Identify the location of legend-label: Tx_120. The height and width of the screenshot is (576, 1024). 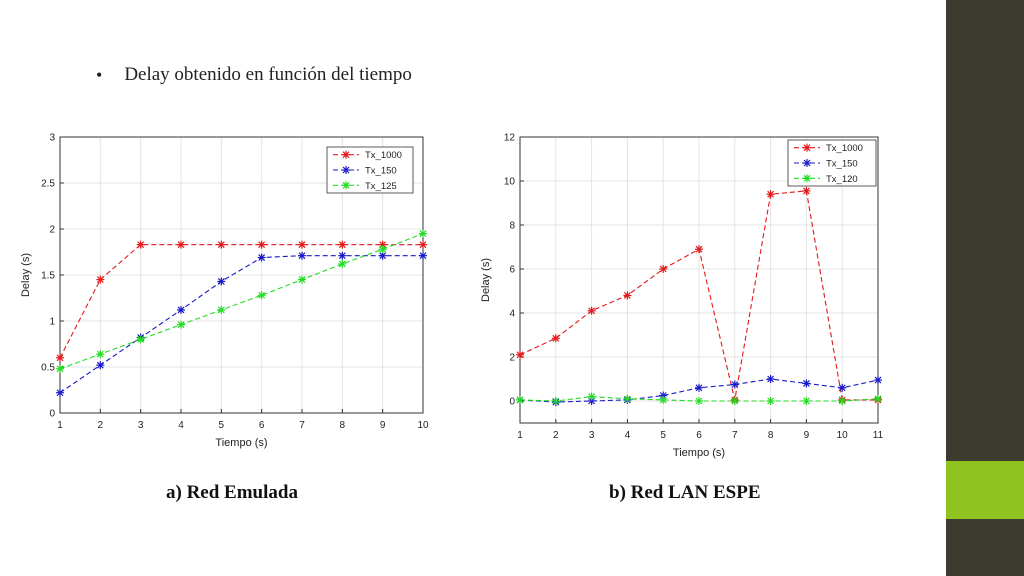
(842, 179).